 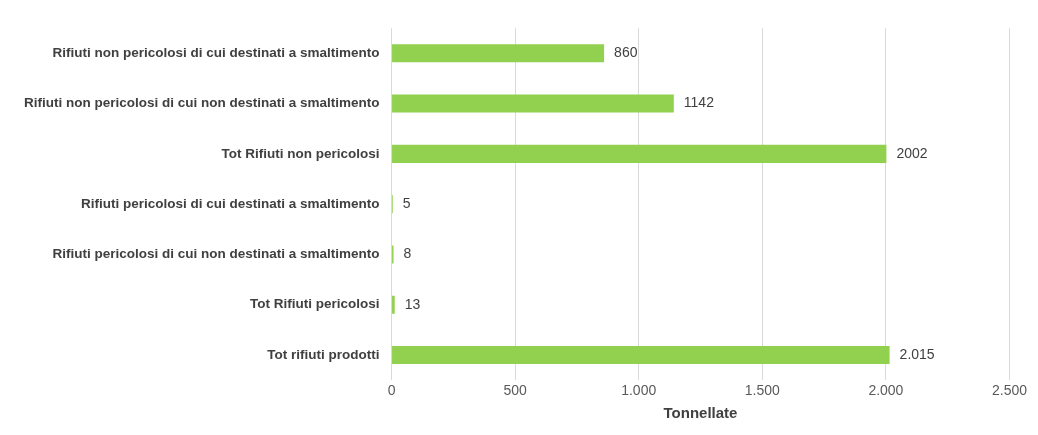 What do you see at coordinates (639, 390) in the screenshot?
I see `x-tick-label: 1.000` at bounding box center [639, 390].